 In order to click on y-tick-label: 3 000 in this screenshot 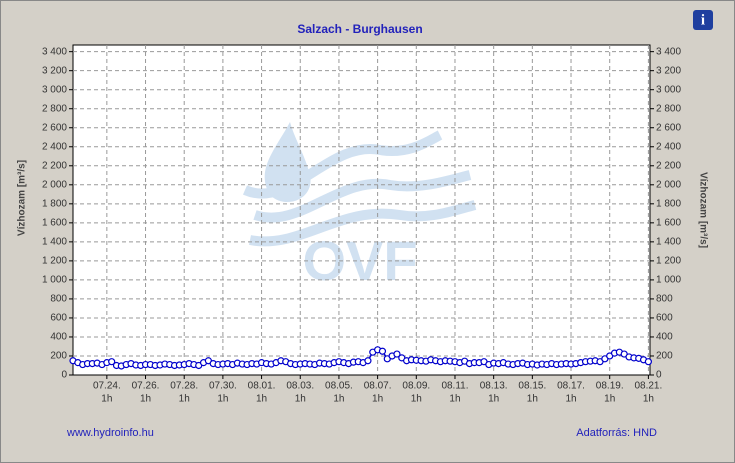, I will do `click(54, 89)`.